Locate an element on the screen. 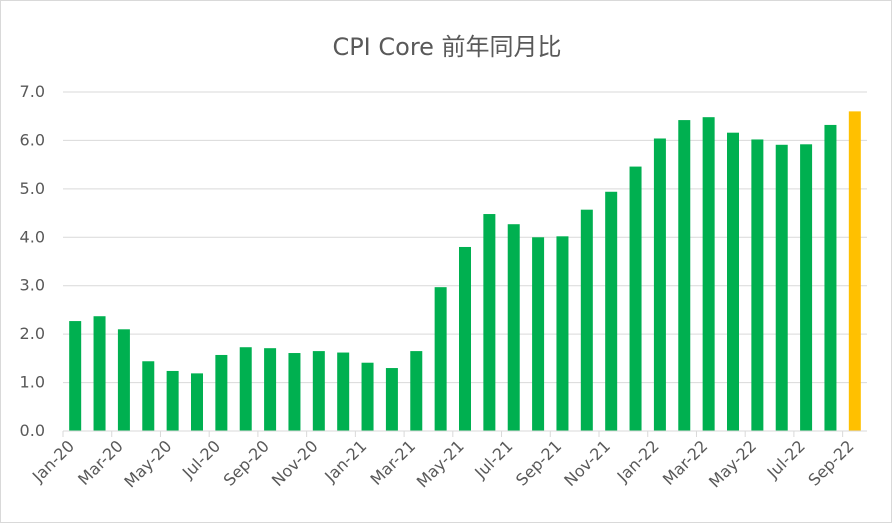 The height and width of the screenshot is (524, 892). x-tick-label: Sep-21 is located at coordinates (538, 462).